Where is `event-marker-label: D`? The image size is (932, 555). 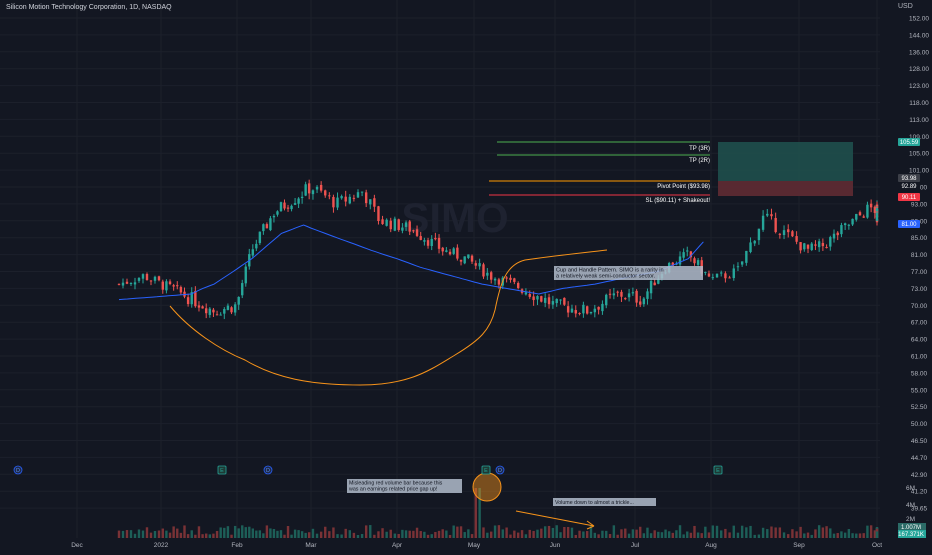
event-marker-label: D is located at coordinates (18, 471).